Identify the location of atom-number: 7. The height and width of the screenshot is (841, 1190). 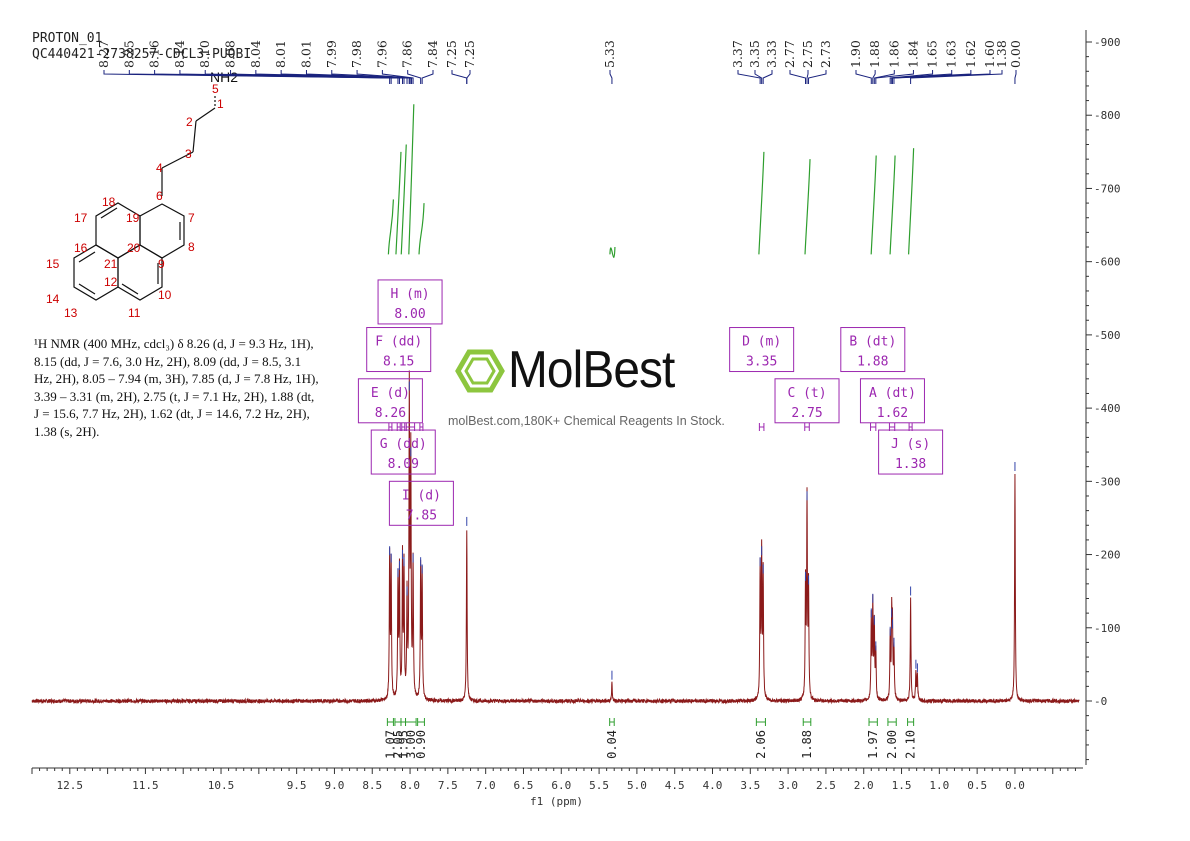
(191, 218).